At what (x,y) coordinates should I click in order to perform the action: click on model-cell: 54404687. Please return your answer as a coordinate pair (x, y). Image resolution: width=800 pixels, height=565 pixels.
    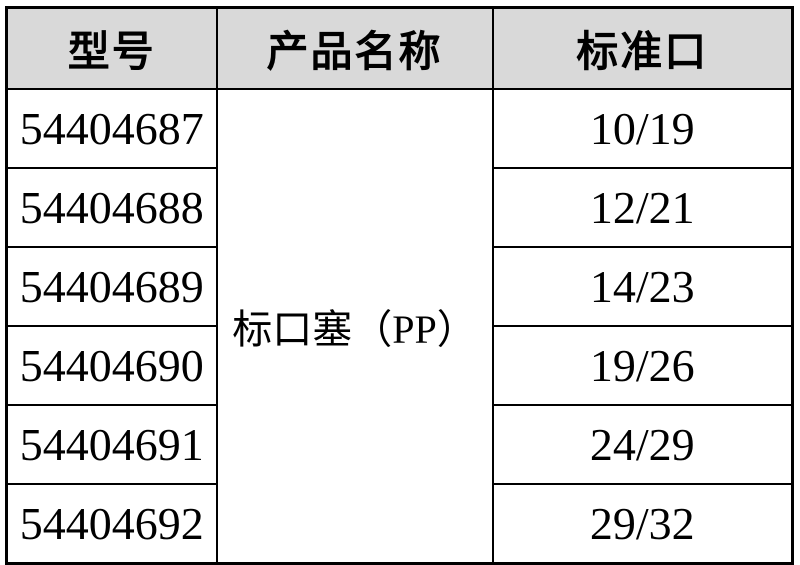
    Looking at the image, I should click on (111, 128).